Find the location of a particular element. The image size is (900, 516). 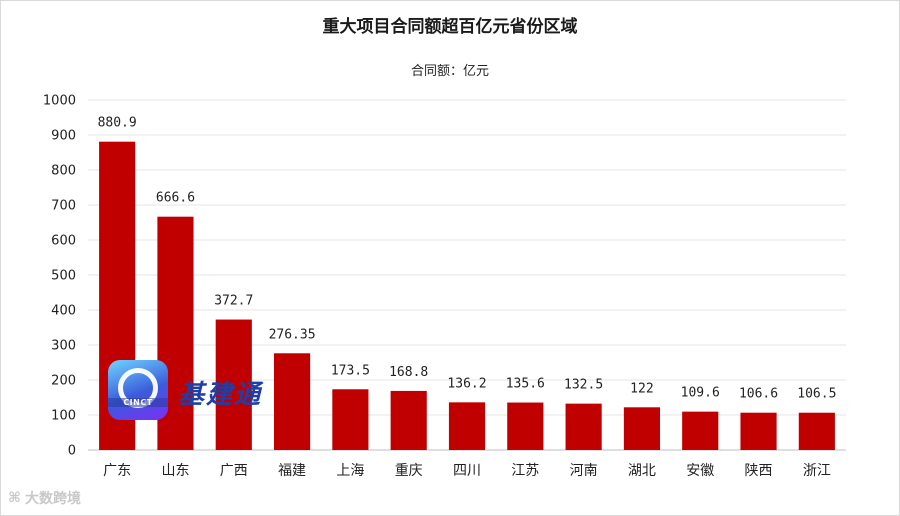

y-tick-label: 300 is located at coordinates (63, 346).